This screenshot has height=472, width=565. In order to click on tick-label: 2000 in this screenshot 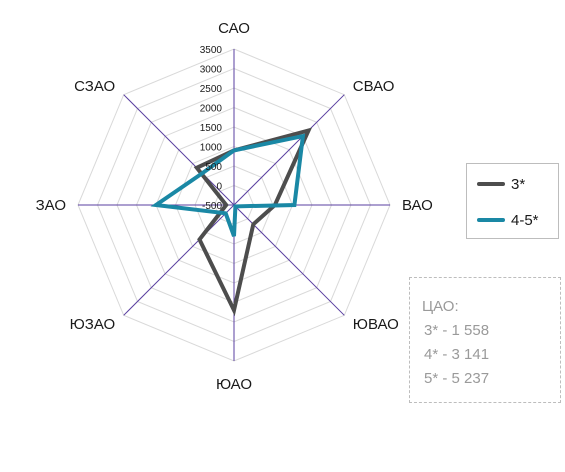, I will do `click(211, 109)`.